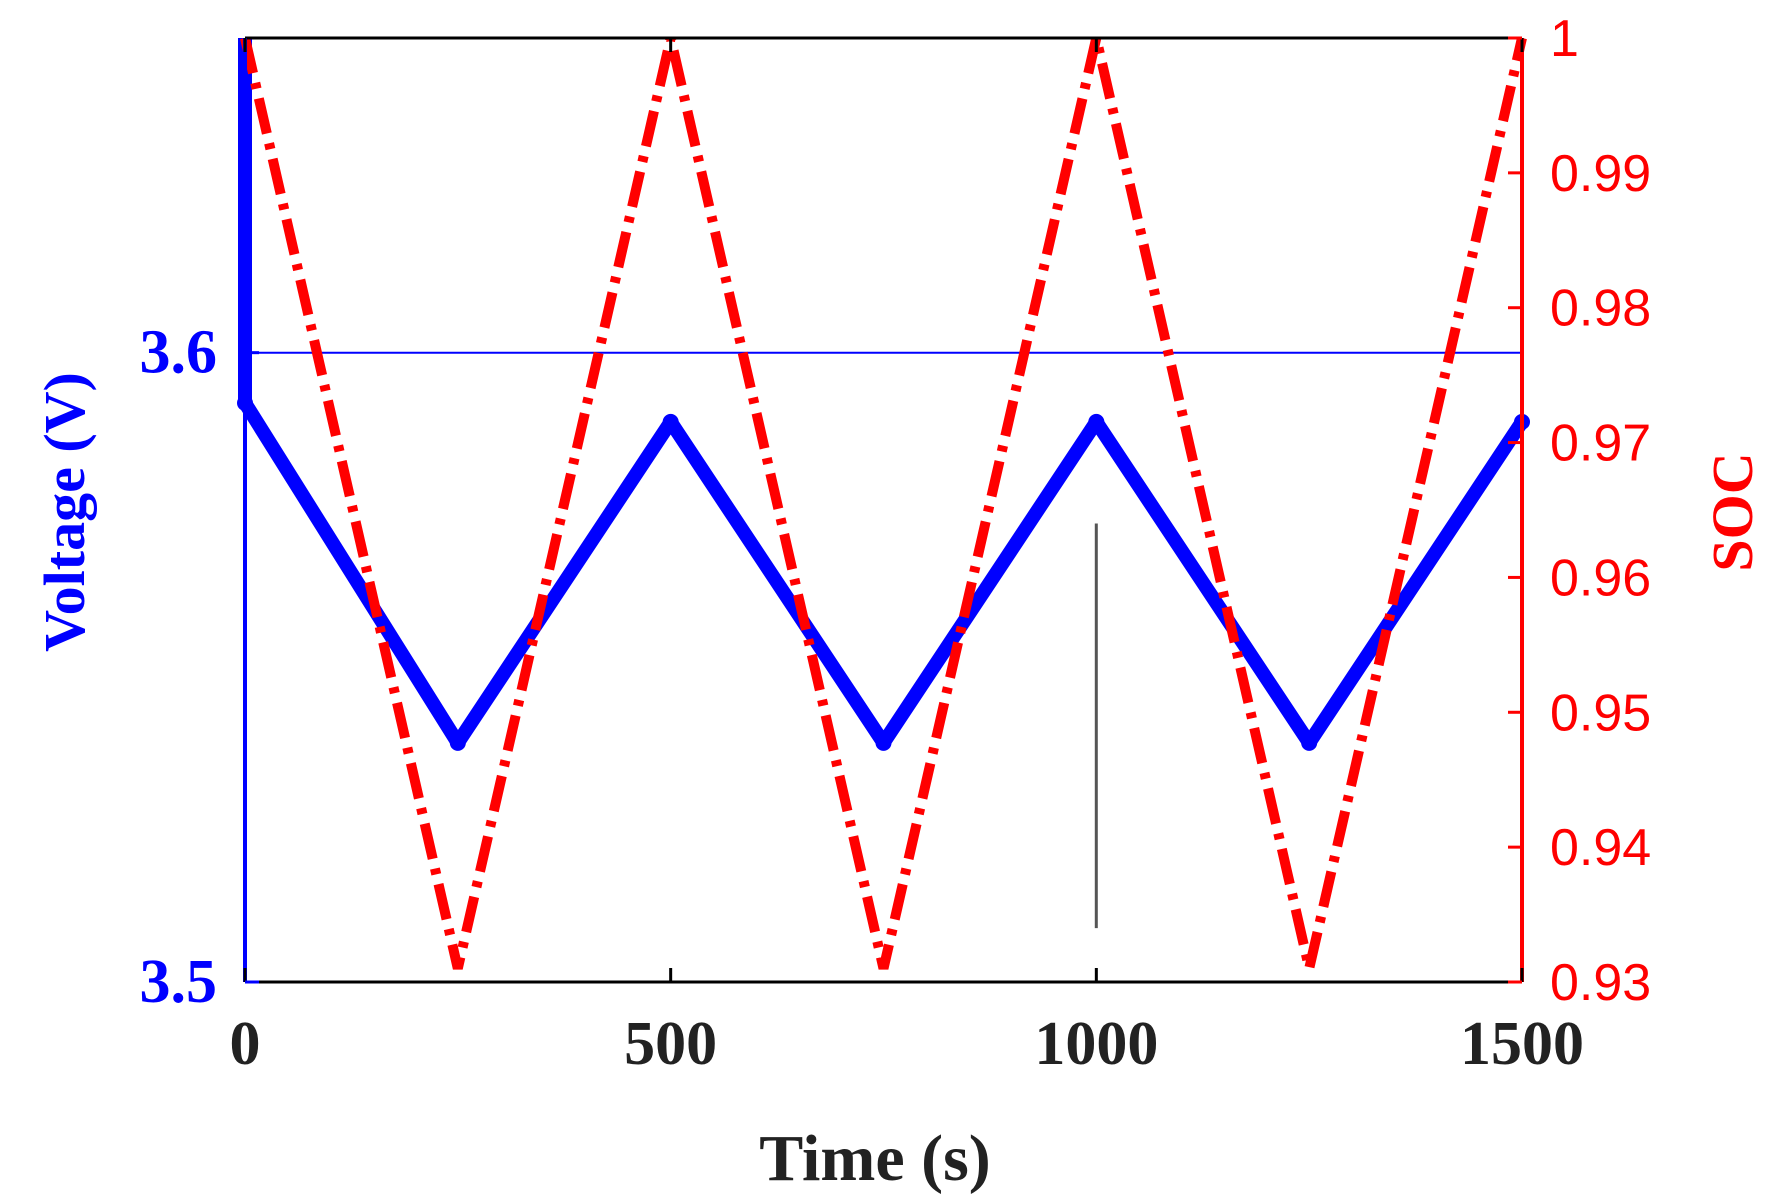  What do you see at coordinates (670, 1044) in the screenshot?
I see `x-tick-label: 500` at bounding box center [670, 1044].